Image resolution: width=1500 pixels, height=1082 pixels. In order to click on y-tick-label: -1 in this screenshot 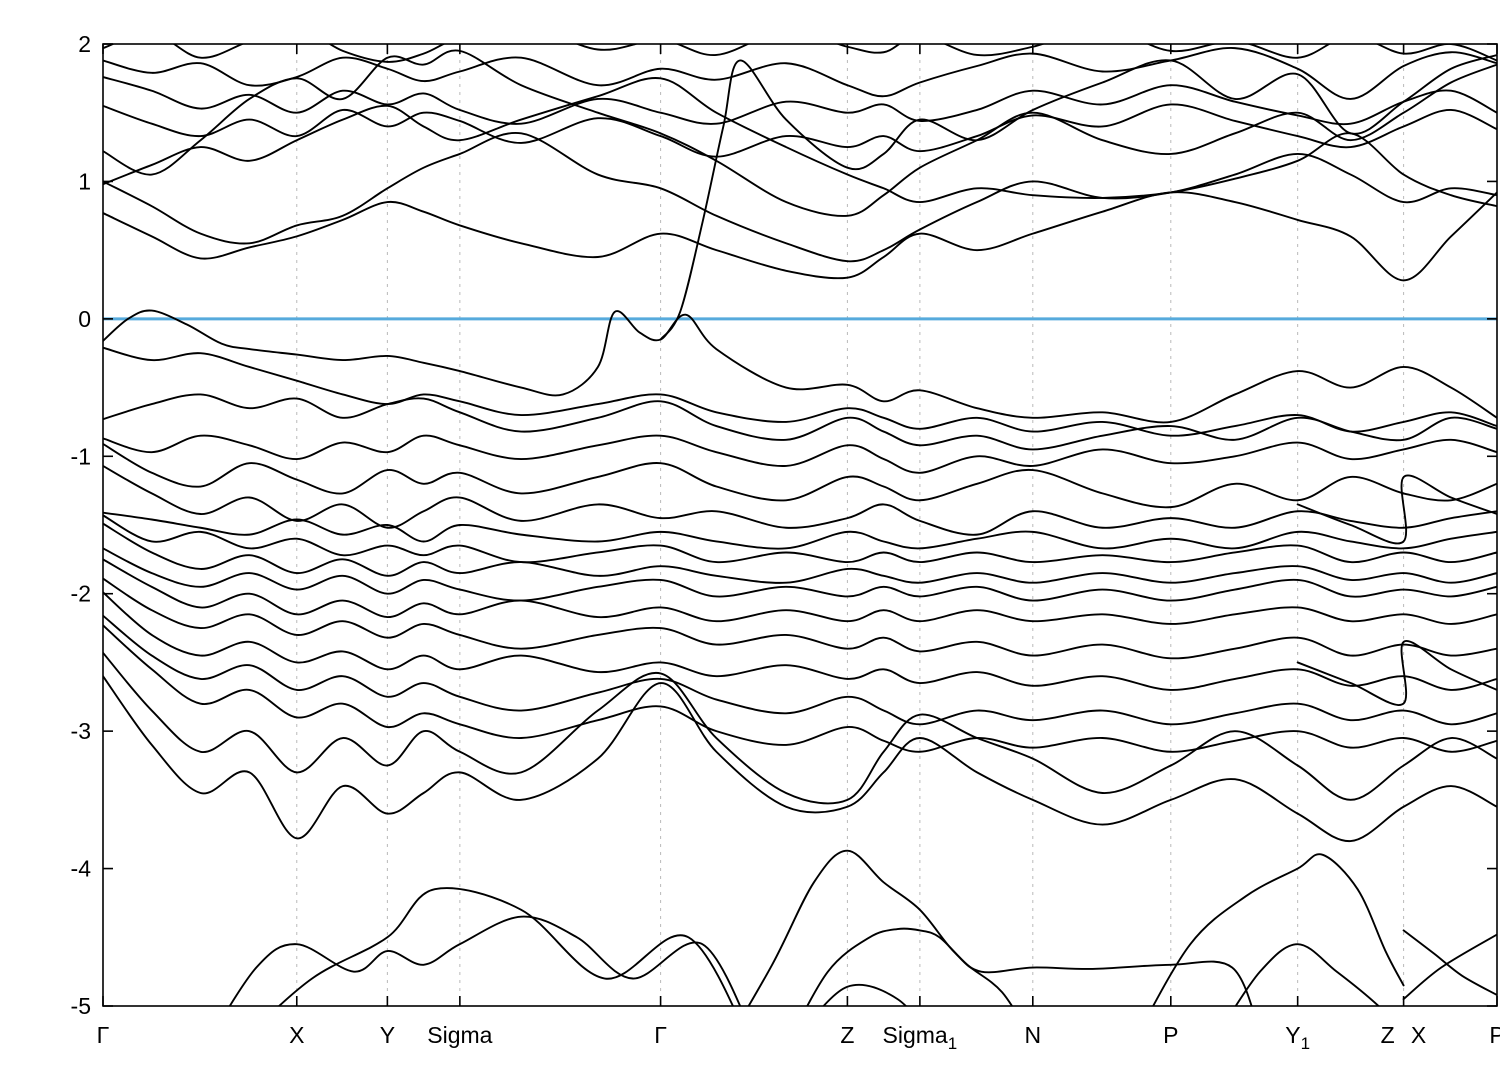, I will do `click(81, 456)`.